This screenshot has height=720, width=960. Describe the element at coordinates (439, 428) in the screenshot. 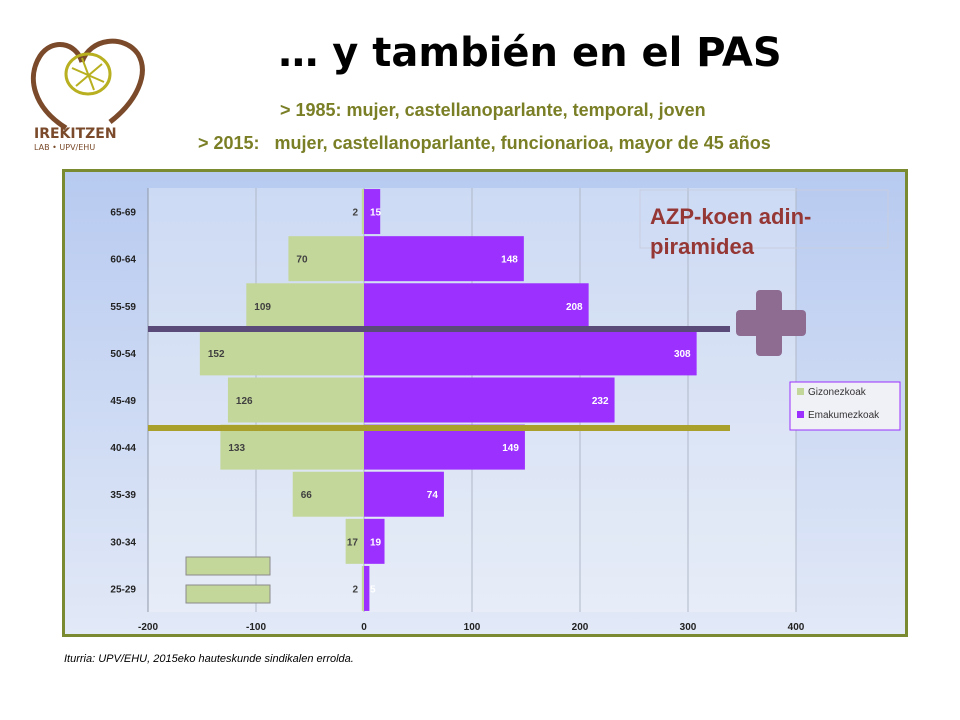

I see `reference-line-2015` at that location.